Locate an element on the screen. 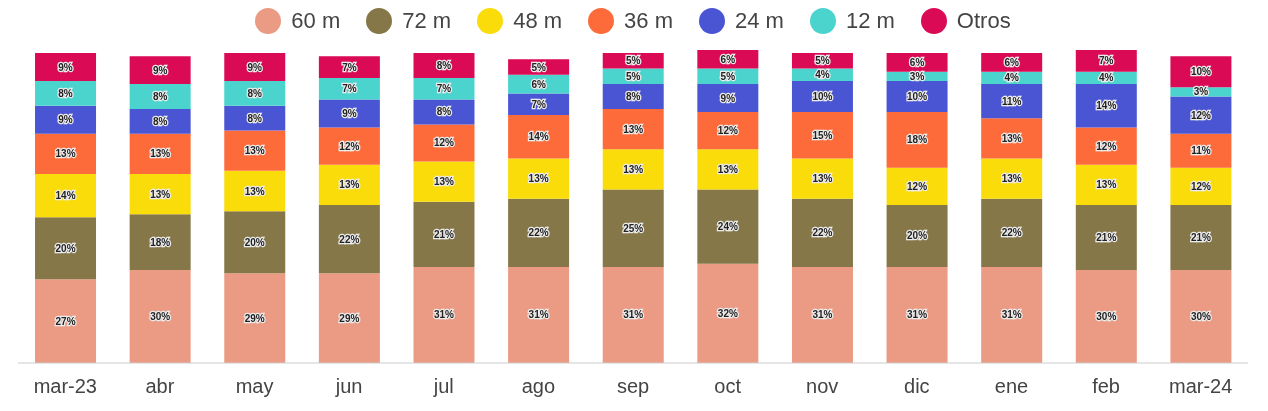 The image size is (1268, 411). legend-label: 72 m is located at coordinates (427, 21).